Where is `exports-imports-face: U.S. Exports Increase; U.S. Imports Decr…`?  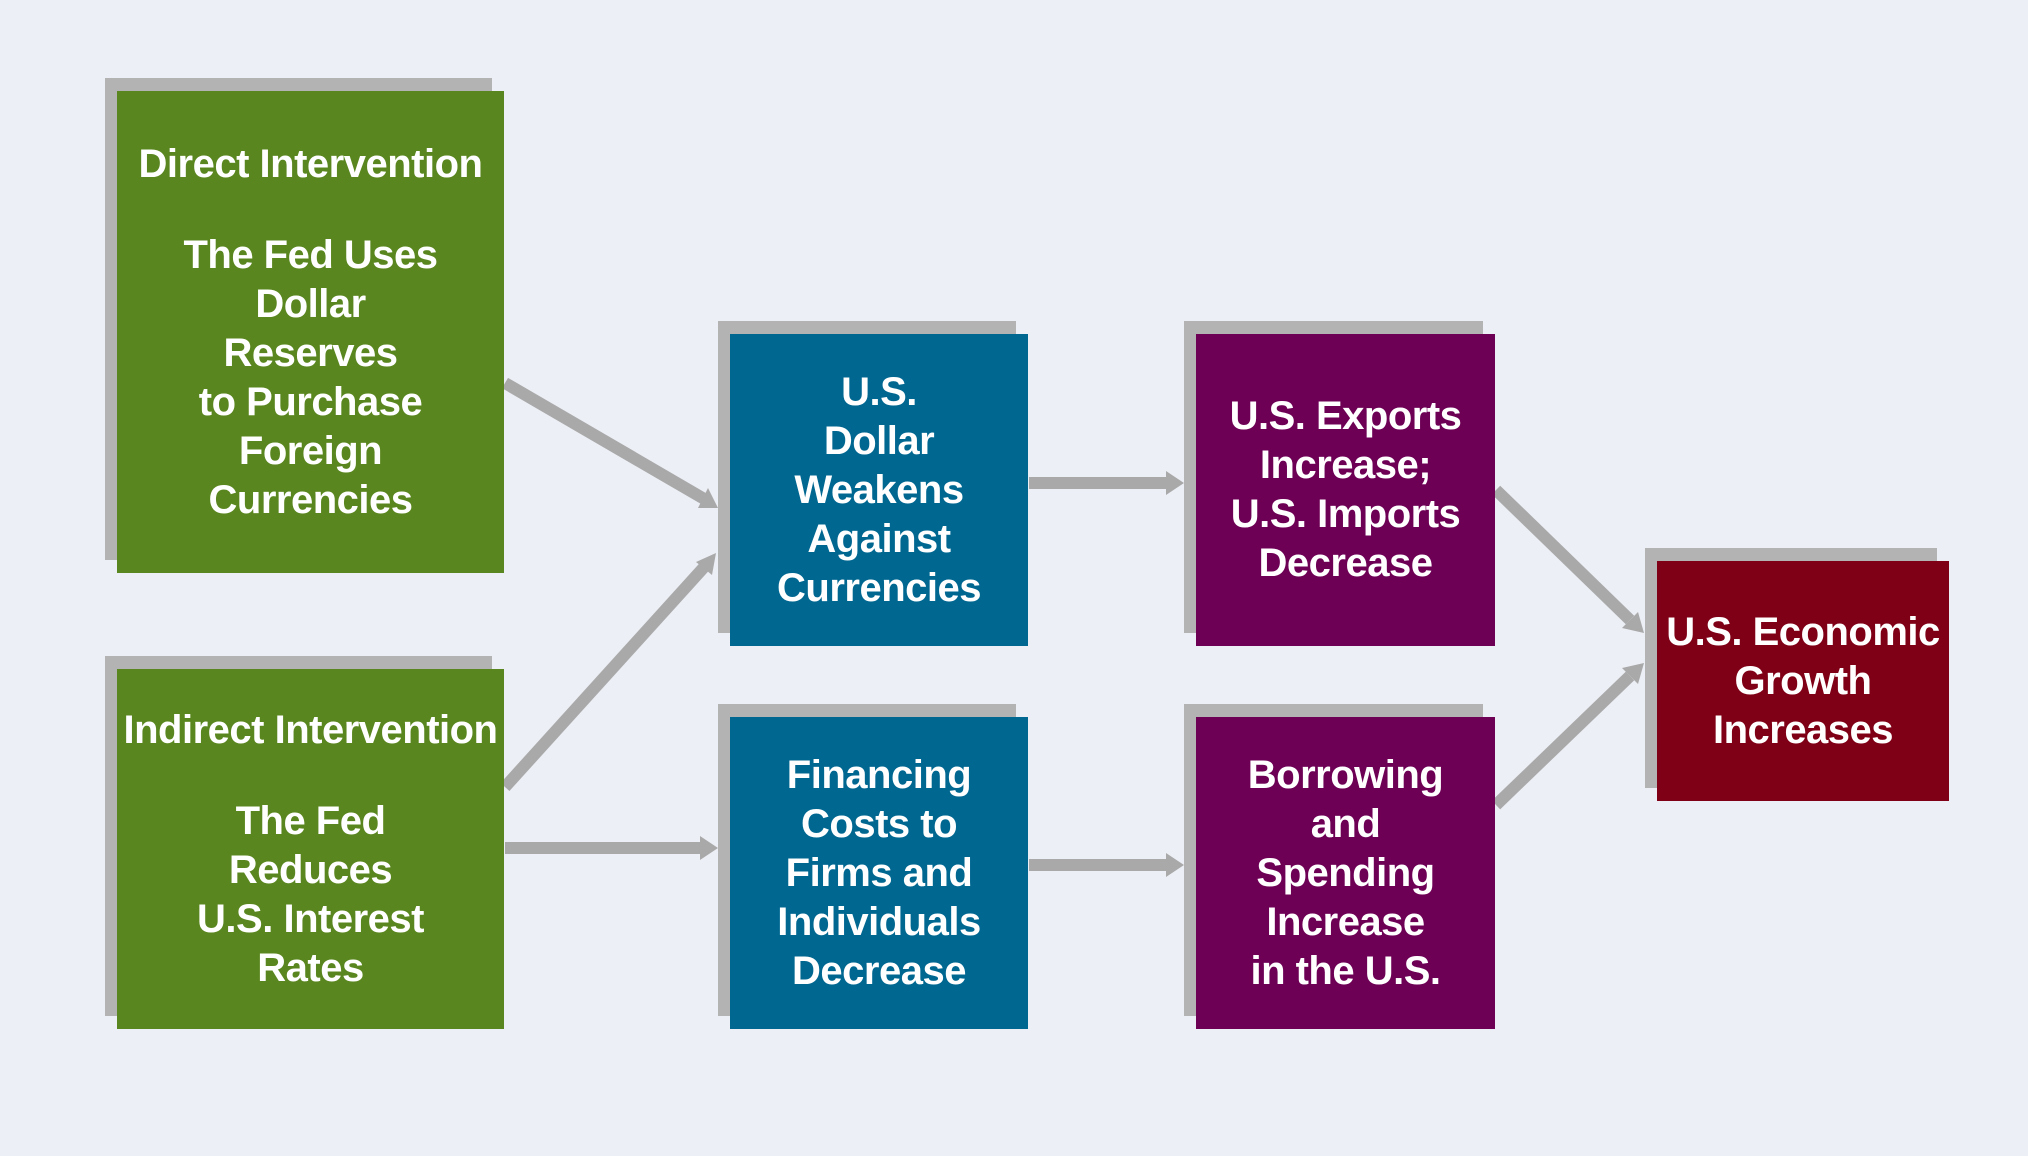
exports-imports-face: U.S. Exports Increase; U.S. Imports Decr… is located at coordinates (1345, 490).